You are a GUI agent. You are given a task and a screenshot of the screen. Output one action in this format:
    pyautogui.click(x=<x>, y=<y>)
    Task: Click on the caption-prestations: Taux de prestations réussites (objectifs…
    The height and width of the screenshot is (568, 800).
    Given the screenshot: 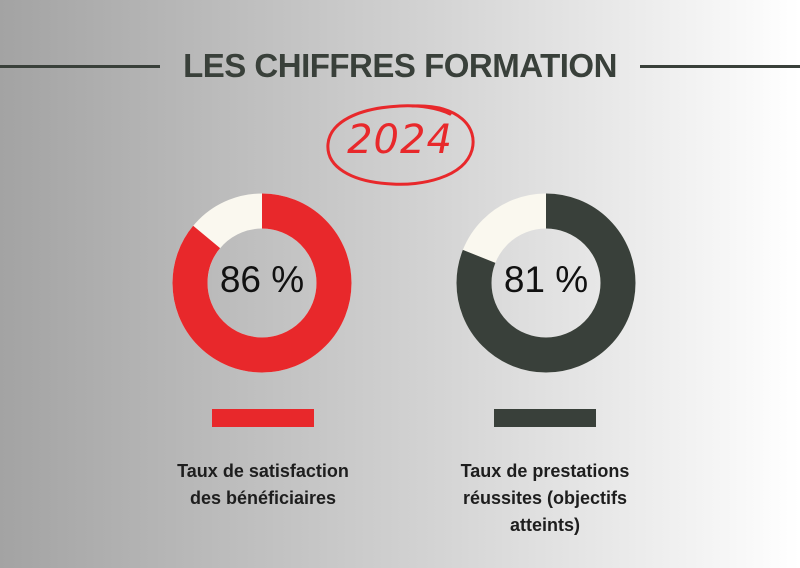 What is the action you would take?
    pyautogui.click(x=545, y=498)
    